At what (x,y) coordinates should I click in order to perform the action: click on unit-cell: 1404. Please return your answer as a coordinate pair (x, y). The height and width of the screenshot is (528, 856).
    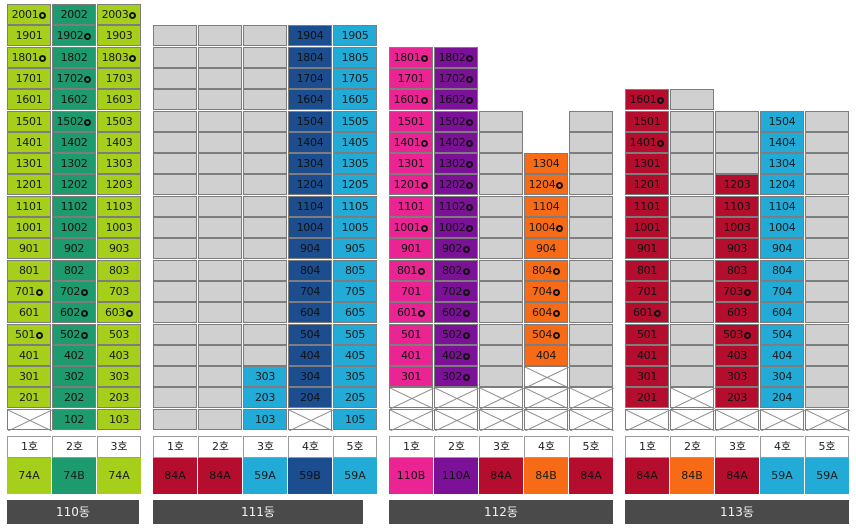
    Looking at the image, I should click on (782, 142).